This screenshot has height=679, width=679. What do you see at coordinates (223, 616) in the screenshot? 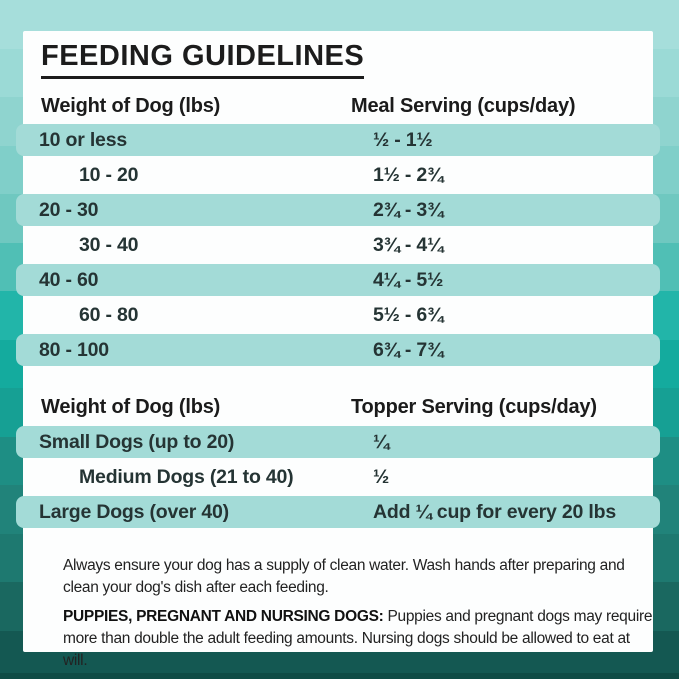
I see `special-note-label: PUPPIES, PREGNANT AND NURSING DOGS:` at bounding box center [223, 616].